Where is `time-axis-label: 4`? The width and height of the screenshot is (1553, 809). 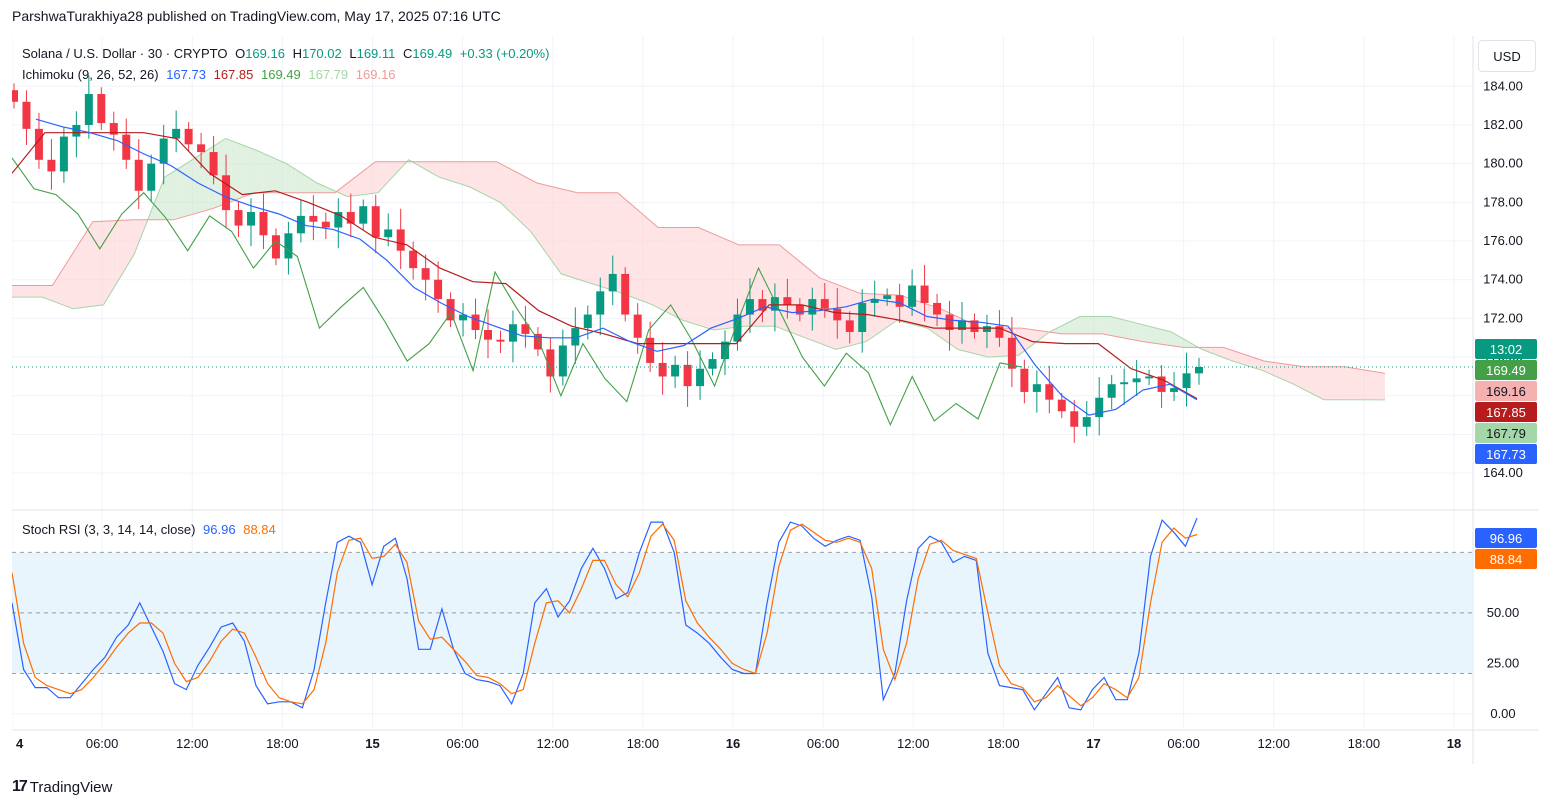 time-axis-label: 4 is located at coordinates (20, 743).